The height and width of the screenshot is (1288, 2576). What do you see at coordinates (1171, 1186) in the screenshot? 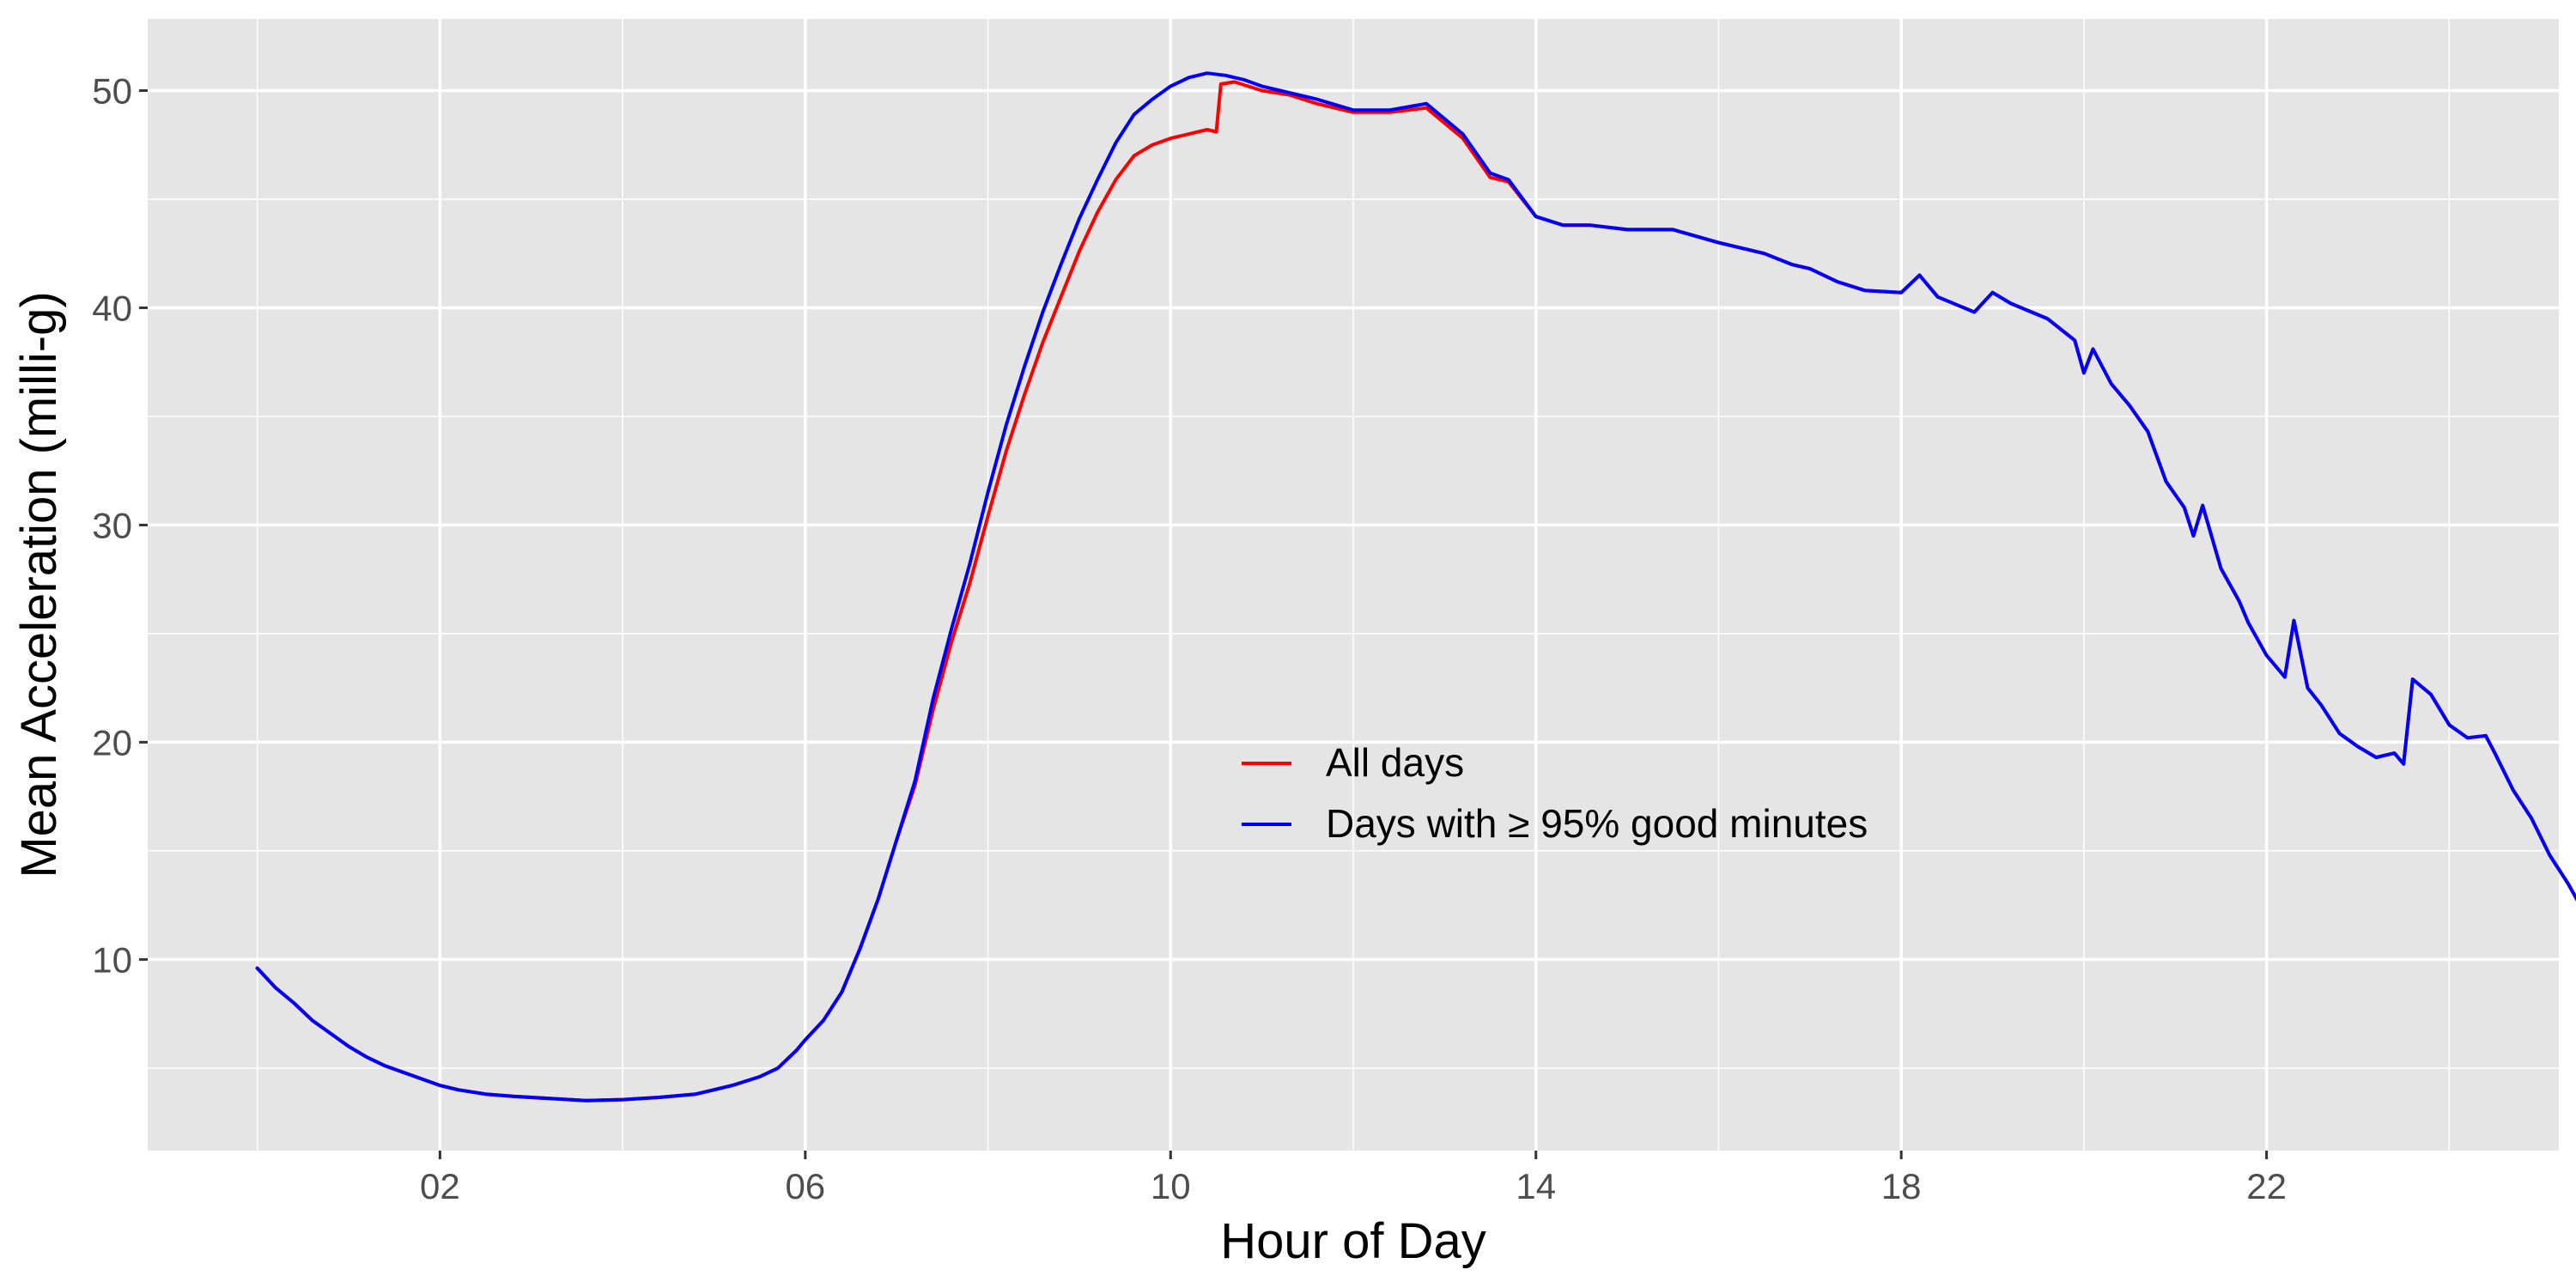
I see `x-tick-label: 10` at bounding box center [1171, 1186].